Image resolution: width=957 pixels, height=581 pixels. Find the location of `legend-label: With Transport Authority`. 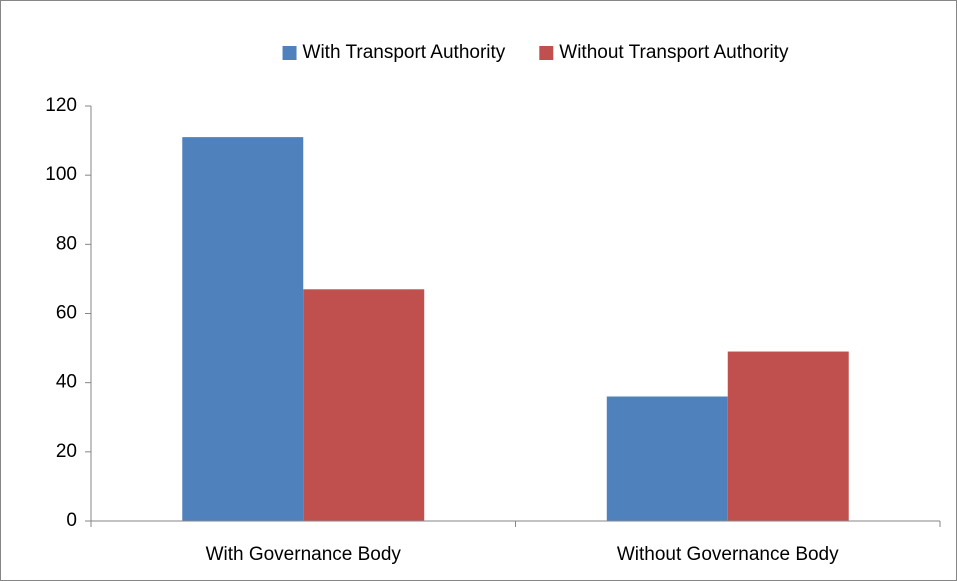

legend-label: With Transport Authority is located at coordinates (404, 52).